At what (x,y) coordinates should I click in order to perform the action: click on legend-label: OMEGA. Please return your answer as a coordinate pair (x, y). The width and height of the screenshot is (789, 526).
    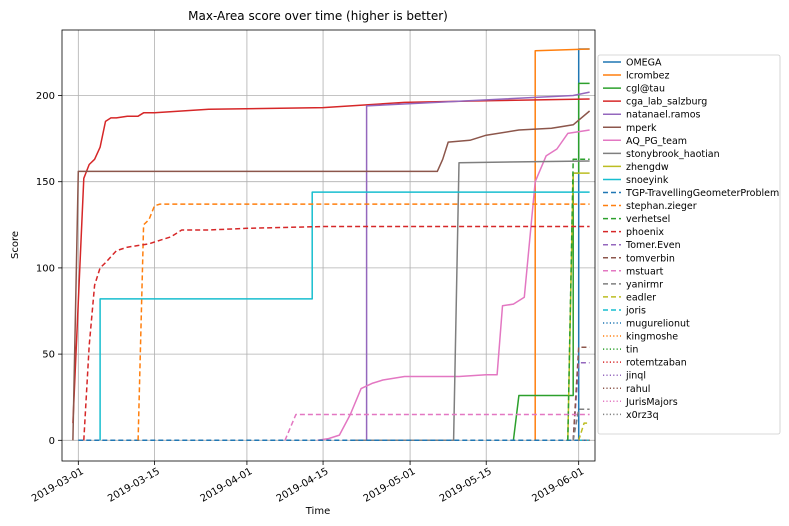
    Looking at the image, I should click on (644, 63).